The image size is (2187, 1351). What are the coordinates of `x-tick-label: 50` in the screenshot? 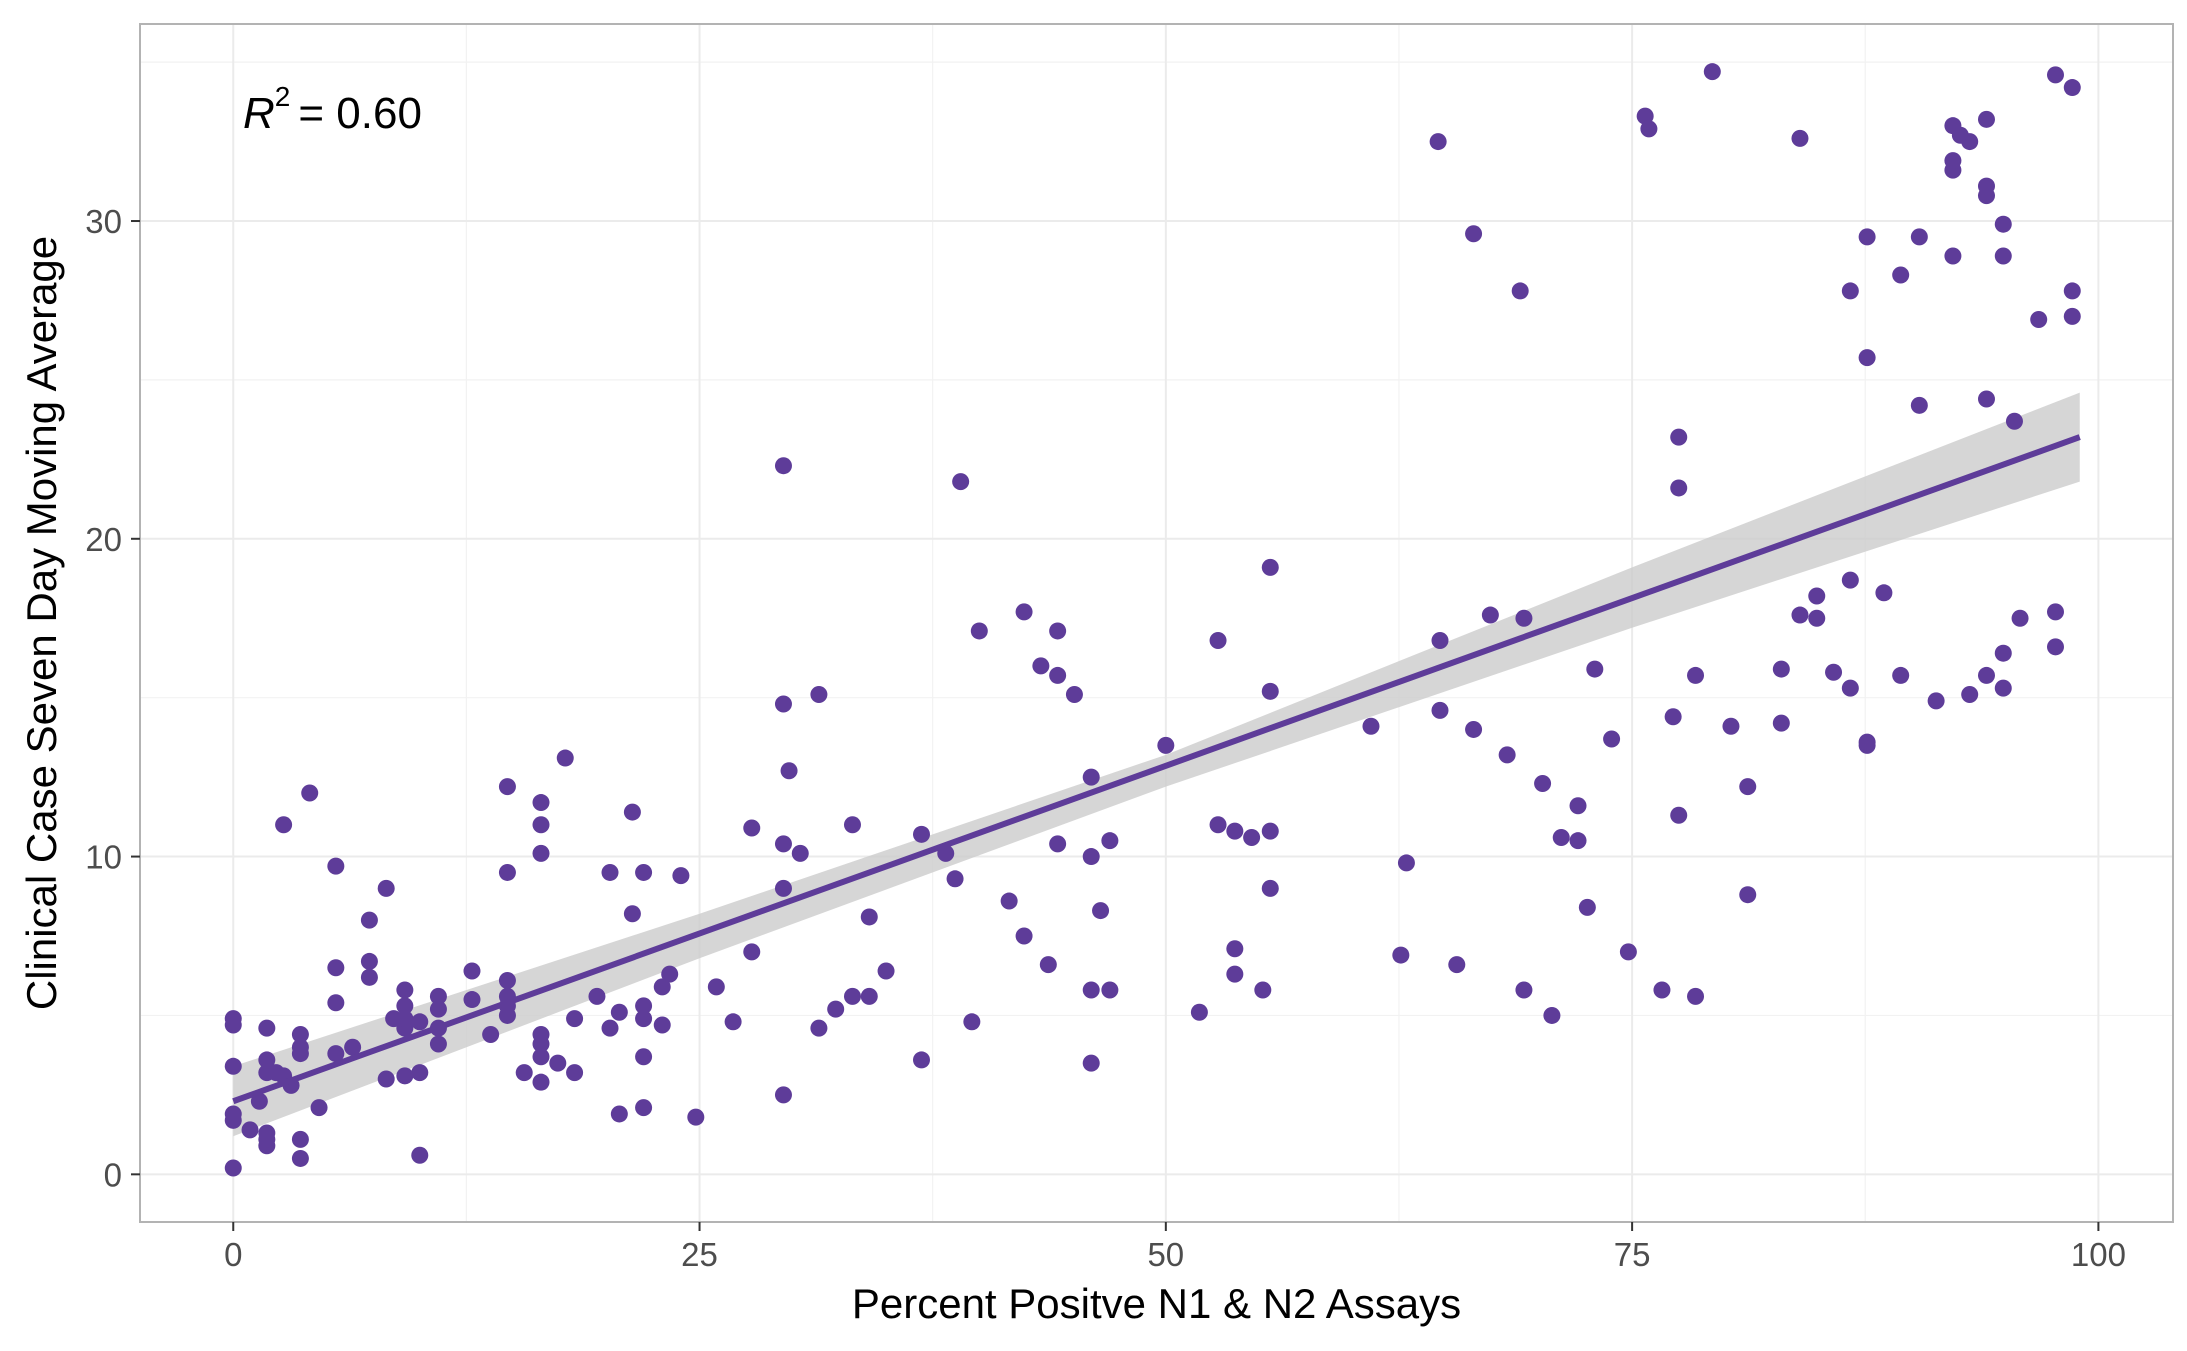 It's located at (1165, 1254).